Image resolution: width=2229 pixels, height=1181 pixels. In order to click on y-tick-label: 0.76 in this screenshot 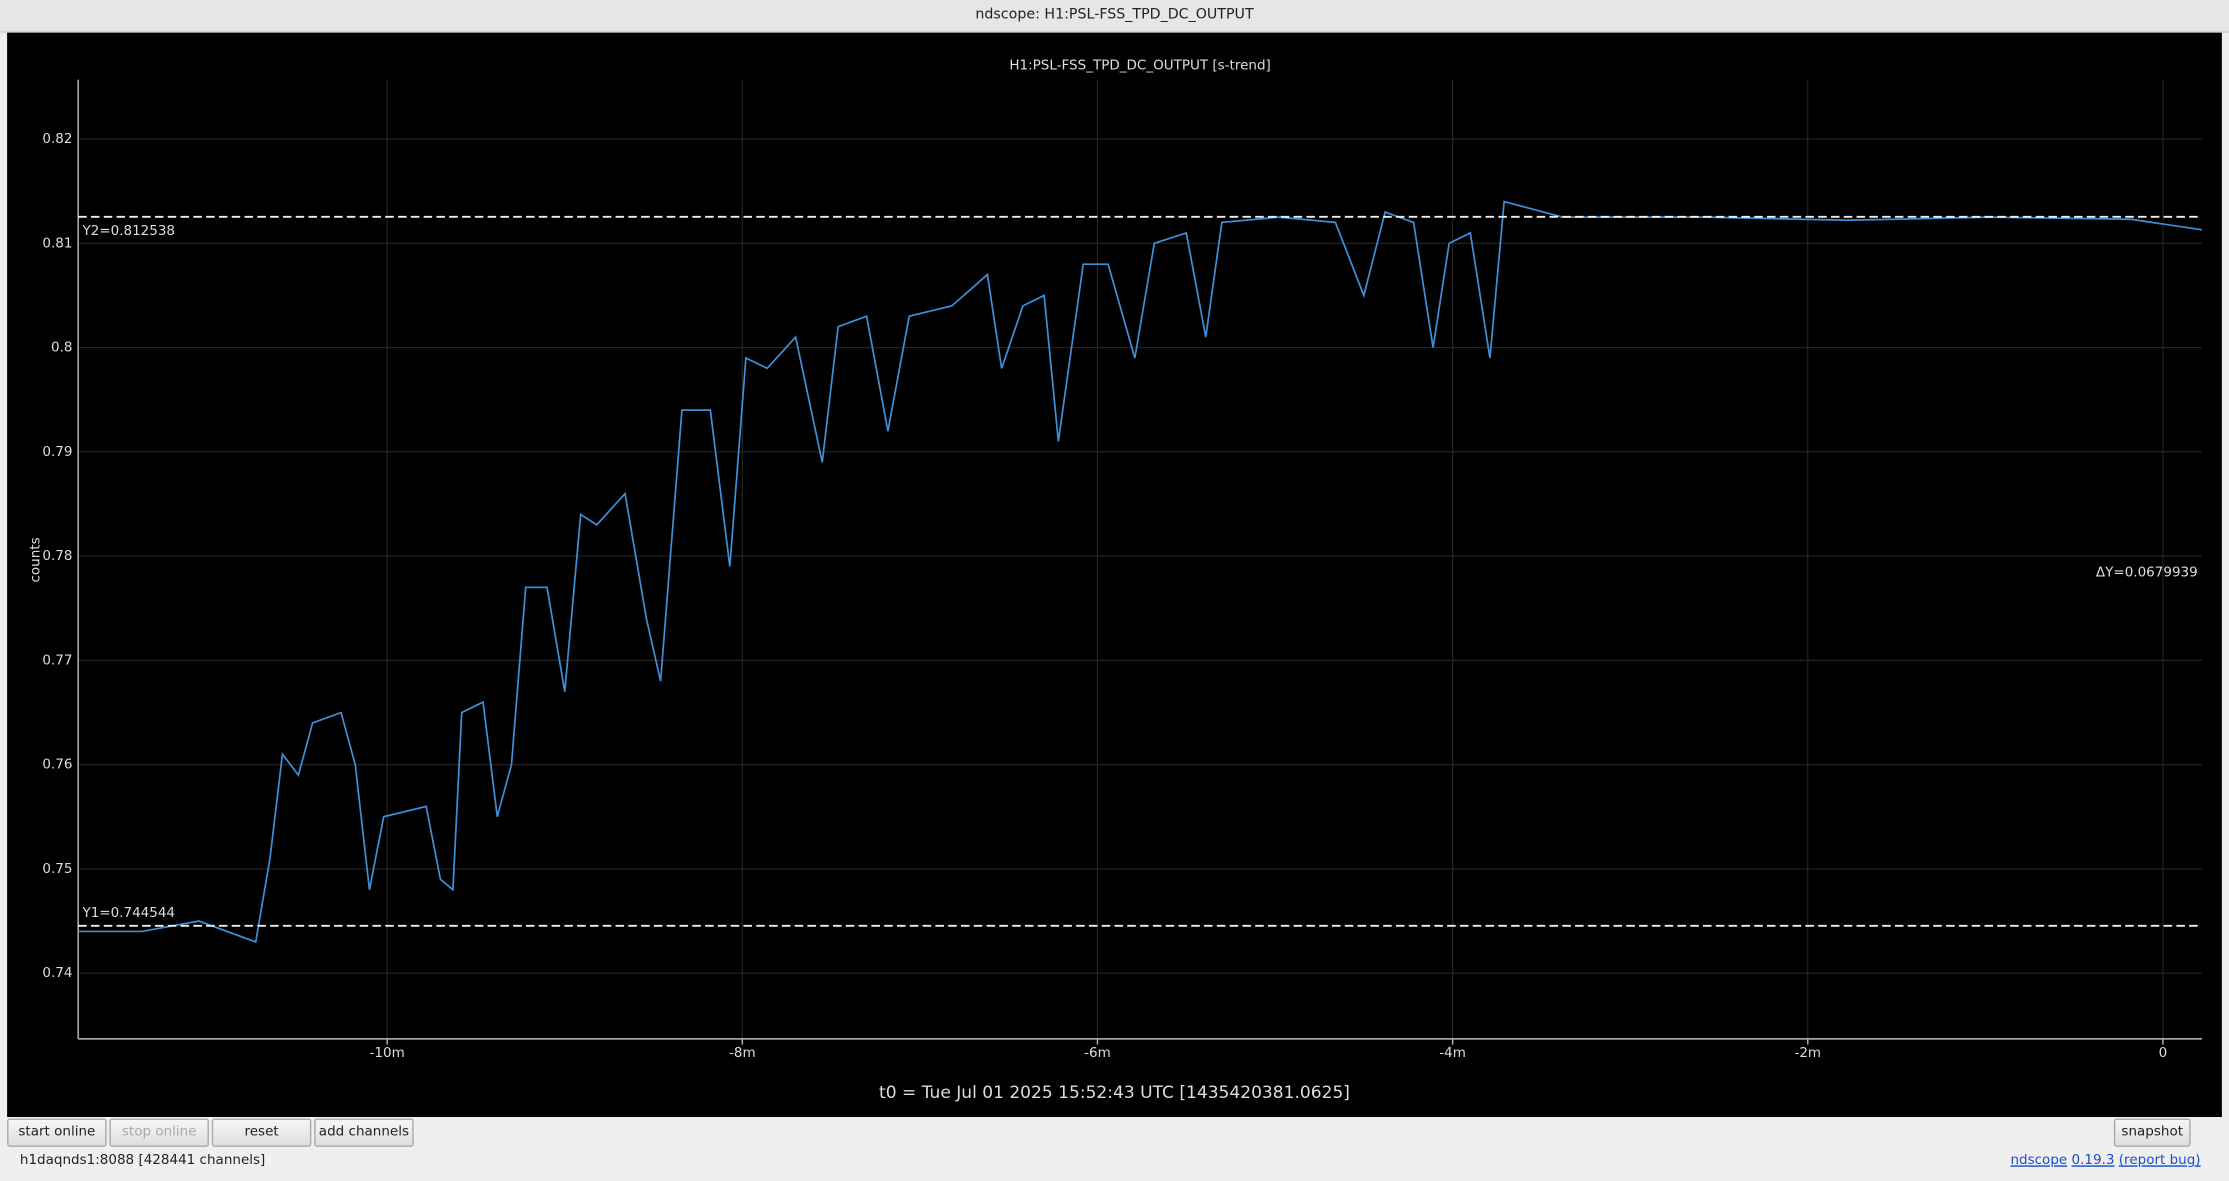, I will do `click(57, 765)`.